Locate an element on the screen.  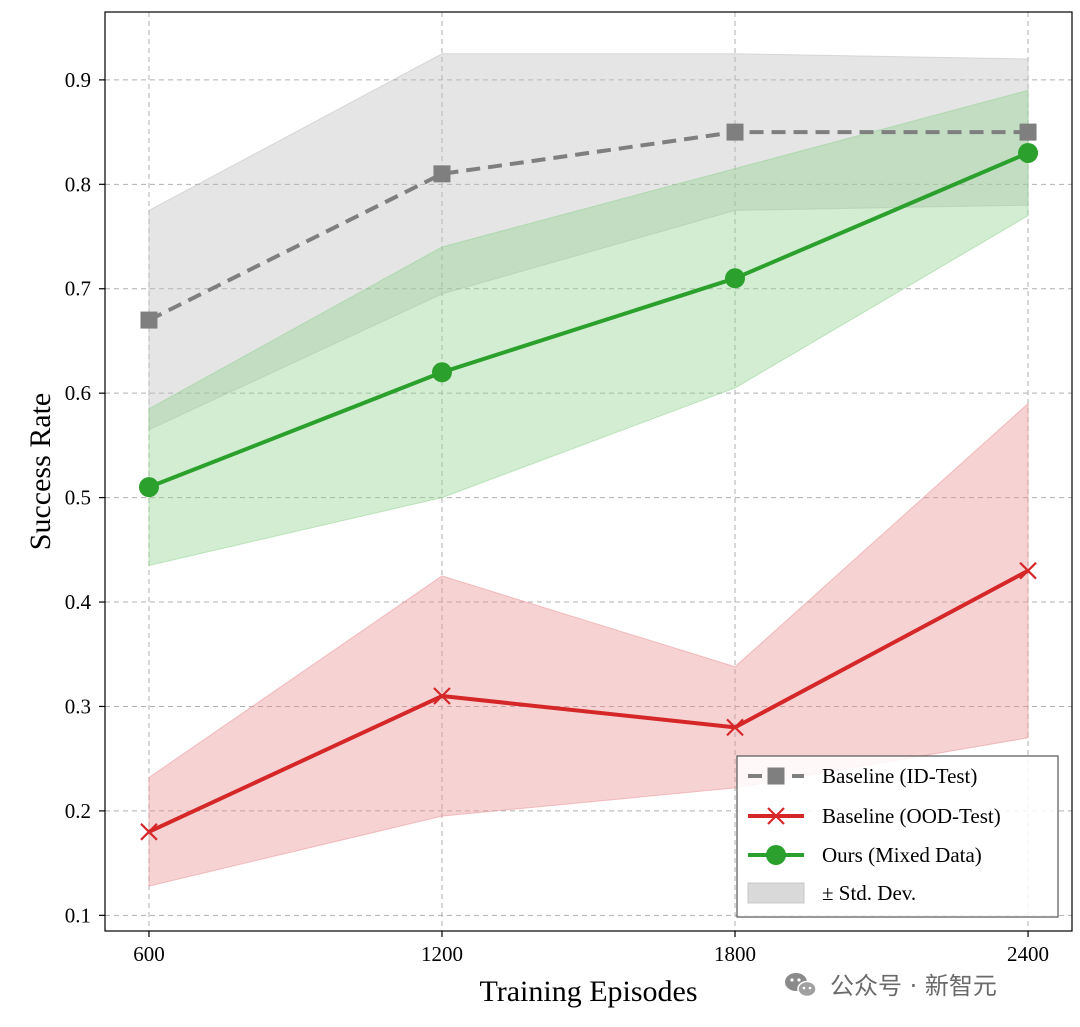
y-axis-title: Success Rate is located at coordinates (40, 471).